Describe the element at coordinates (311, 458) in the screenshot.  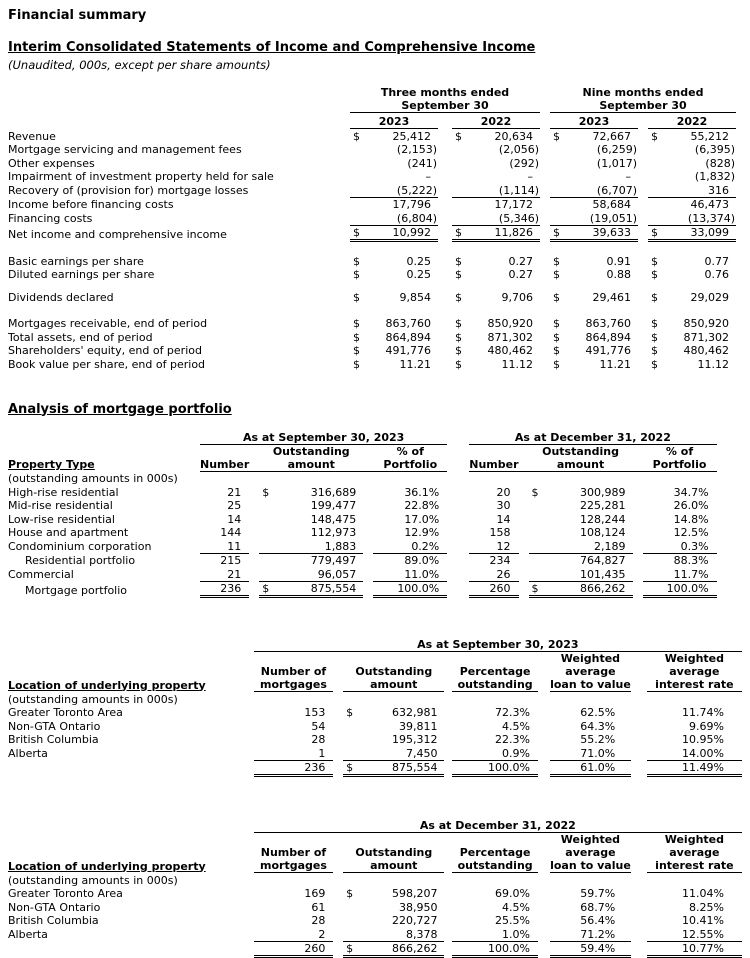
I see `amount-column-header: Outstanding amount` at that location.